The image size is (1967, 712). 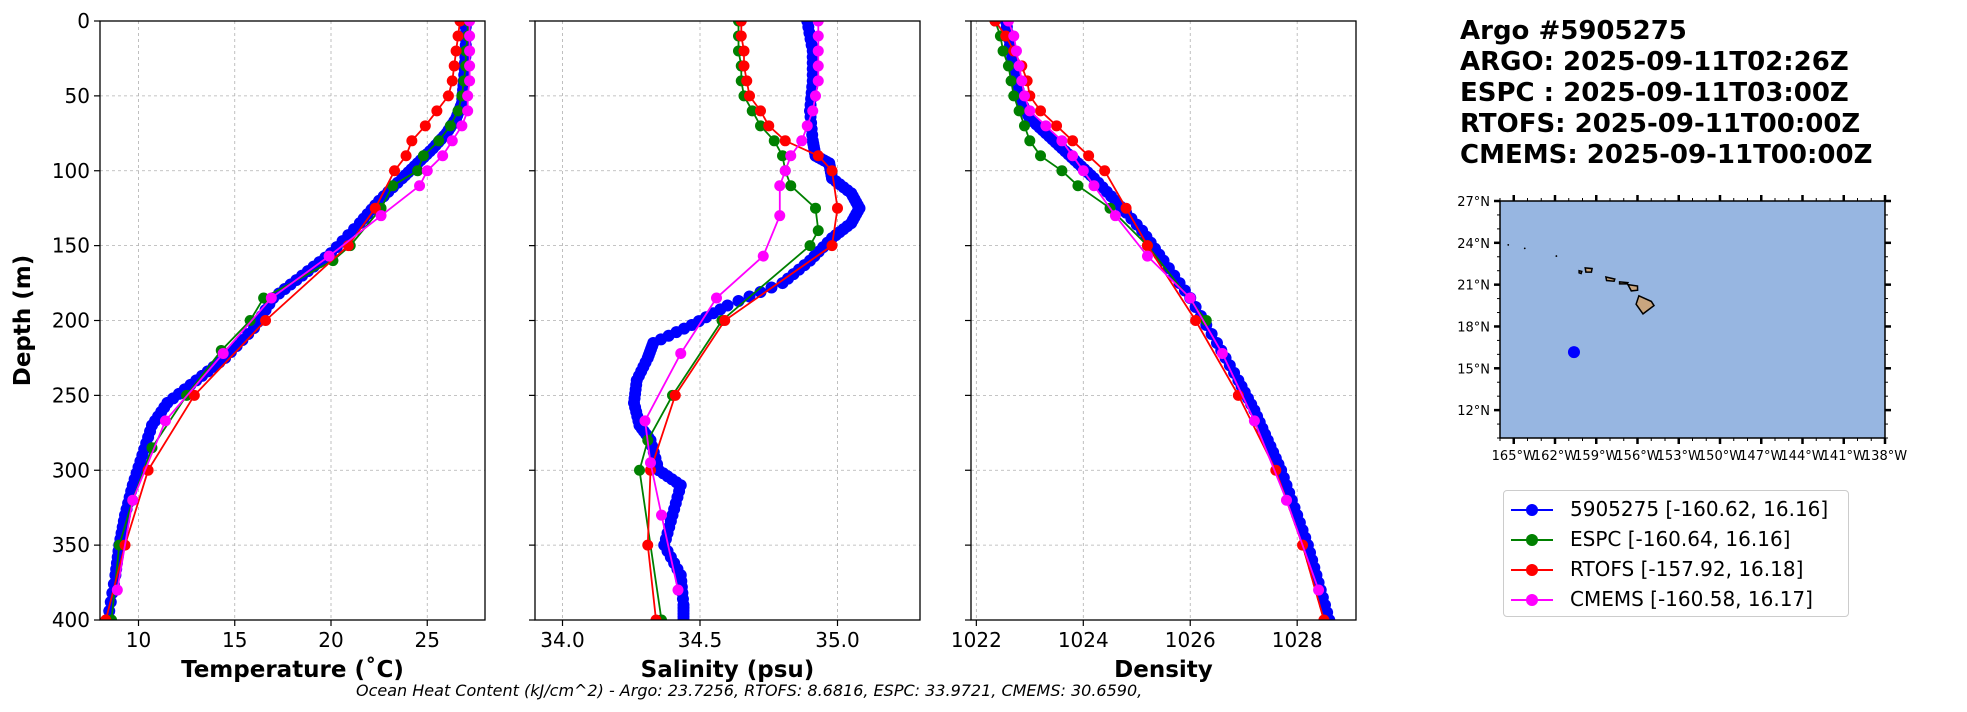 I want to click on map-x-tick-label: 141°W, so click(x=1844, y=456).